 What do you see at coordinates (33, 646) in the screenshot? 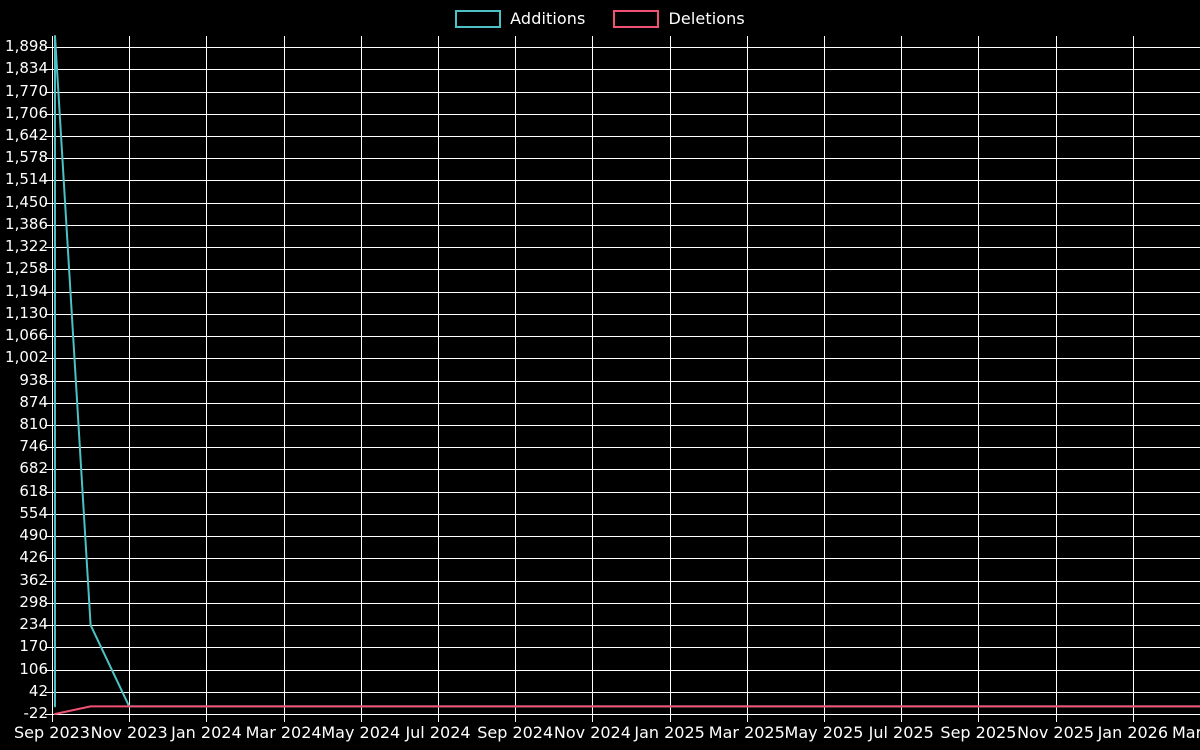
I see `y-axis-tick-label: 170` at bounding box center [33, 646].